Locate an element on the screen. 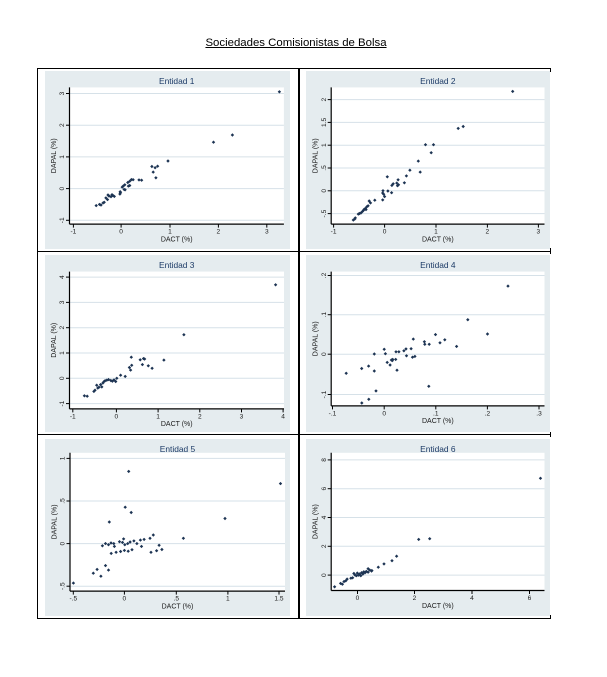 The height and width of the screenshot is (677, 607). svg-text: Entidad 2 is located at coordinates (438, 81).